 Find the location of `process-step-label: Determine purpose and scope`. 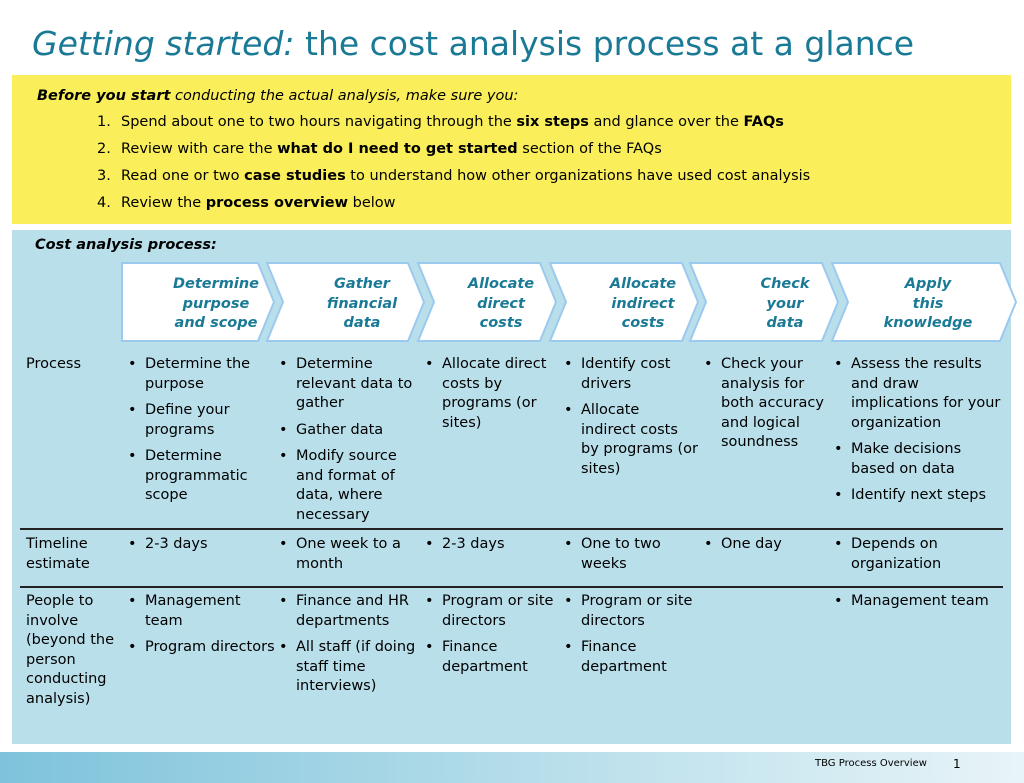

process-step-label: Determine purpose and scope is located at coordinates (216, 304).